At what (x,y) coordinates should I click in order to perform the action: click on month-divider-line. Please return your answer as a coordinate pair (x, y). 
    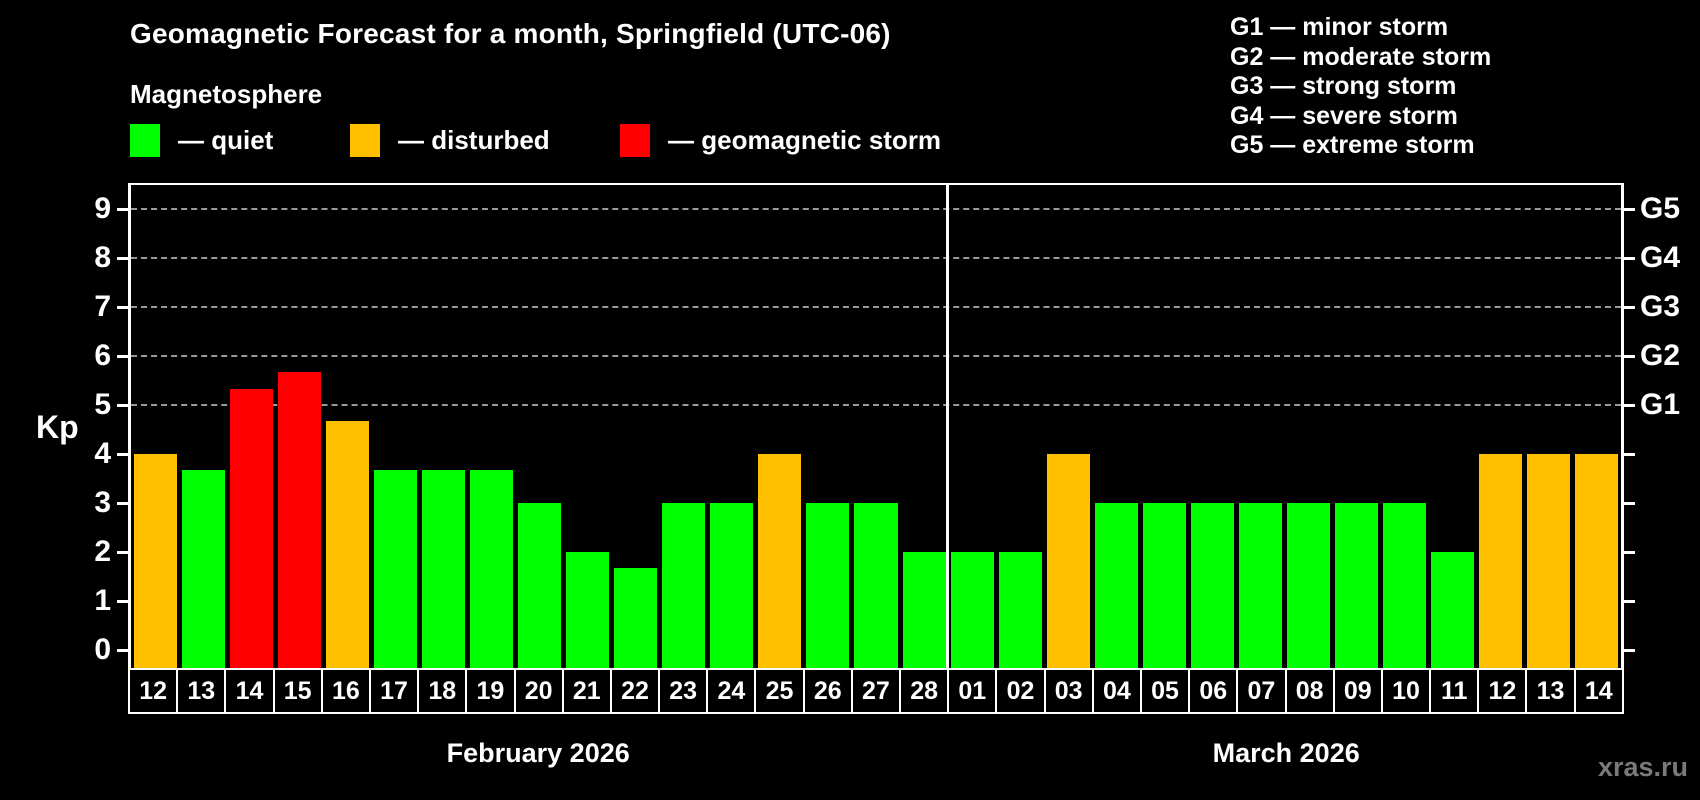
    Looking at the image, I should click on (948, 426).